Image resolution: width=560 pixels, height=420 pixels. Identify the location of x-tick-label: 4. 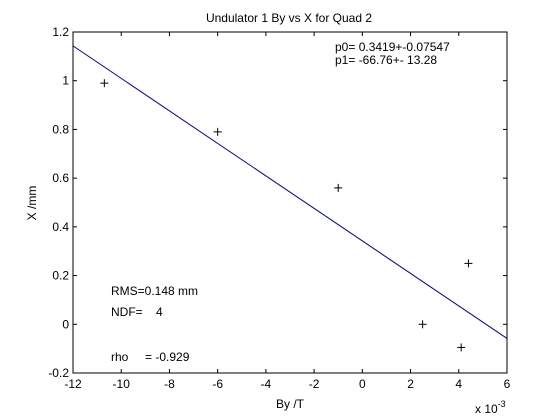
(458, 384).